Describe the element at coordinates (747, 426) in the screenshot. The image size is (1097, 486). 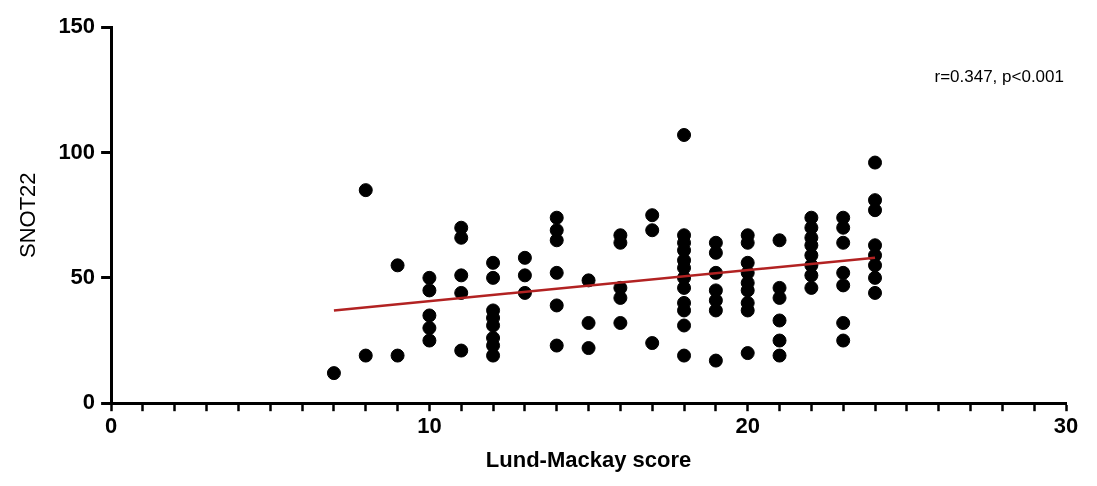
I see `x-tick-label: 20` at that location.